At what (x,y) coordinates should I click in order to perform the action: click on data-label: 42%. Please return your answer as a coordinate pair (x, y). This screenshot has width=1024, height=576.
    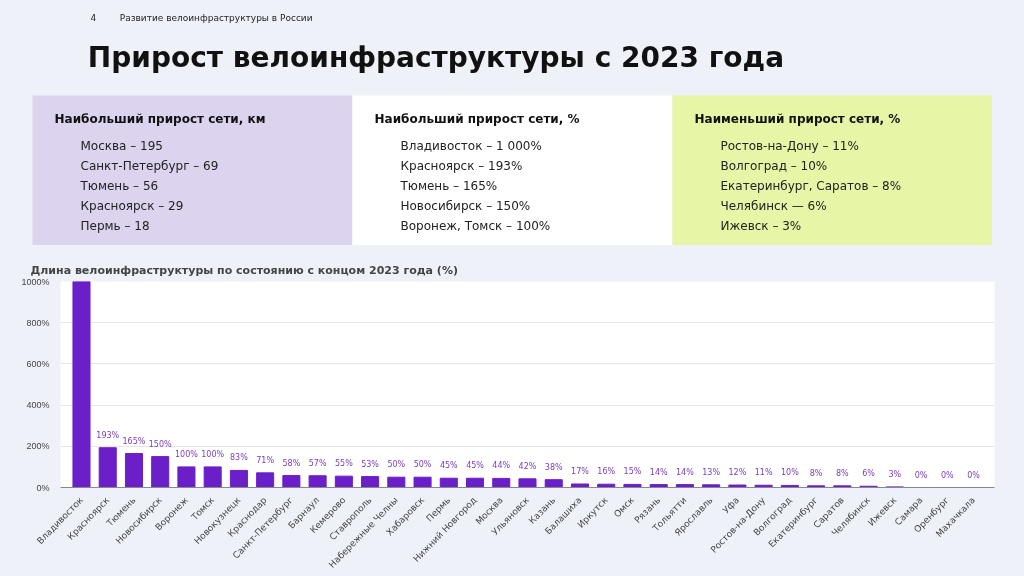
    Looking at the image, I should click on (527, 466).